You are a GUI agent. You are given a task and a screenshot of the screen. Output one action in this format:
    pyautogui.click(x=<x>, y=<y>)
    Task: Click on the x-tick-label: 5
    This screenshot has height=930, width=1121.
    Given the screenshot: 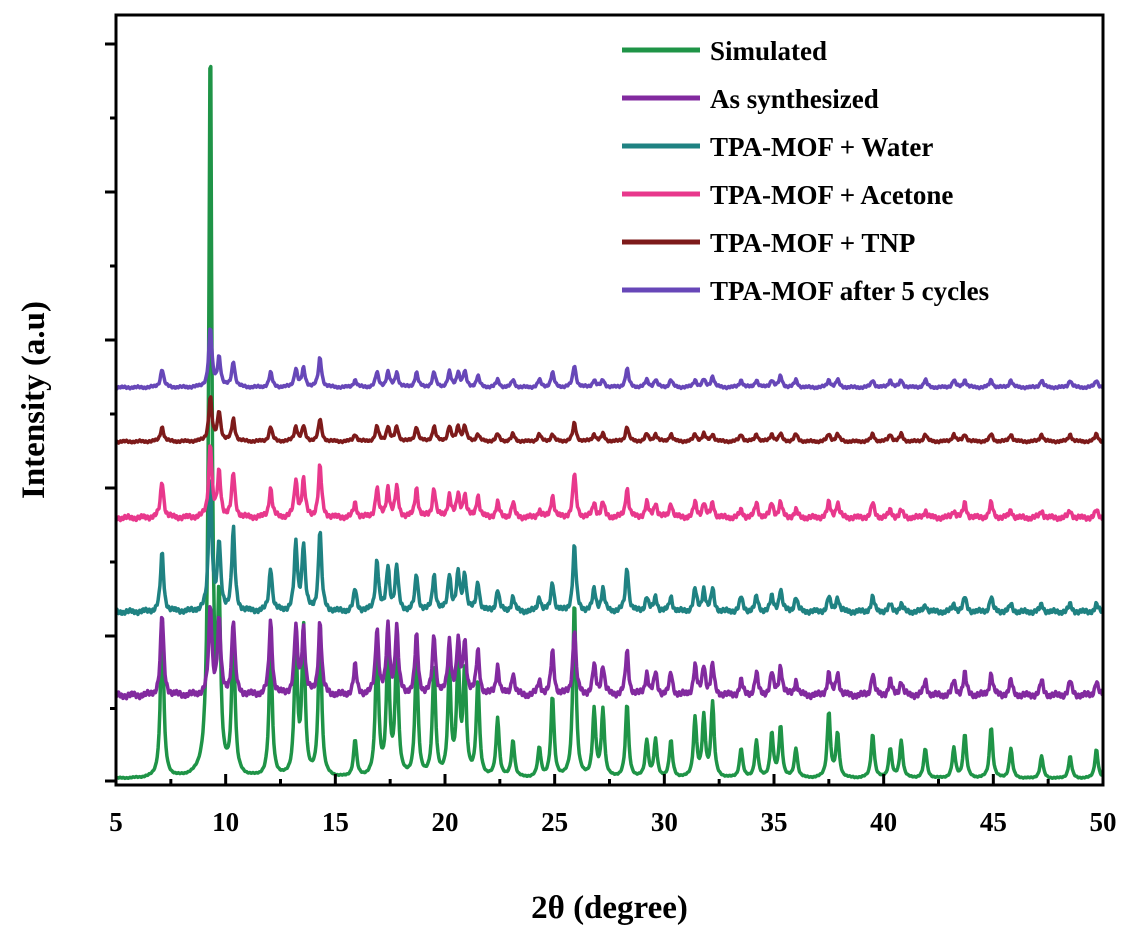 What is the action you would take?
    pyautogui.click(x=116, y=822)
    